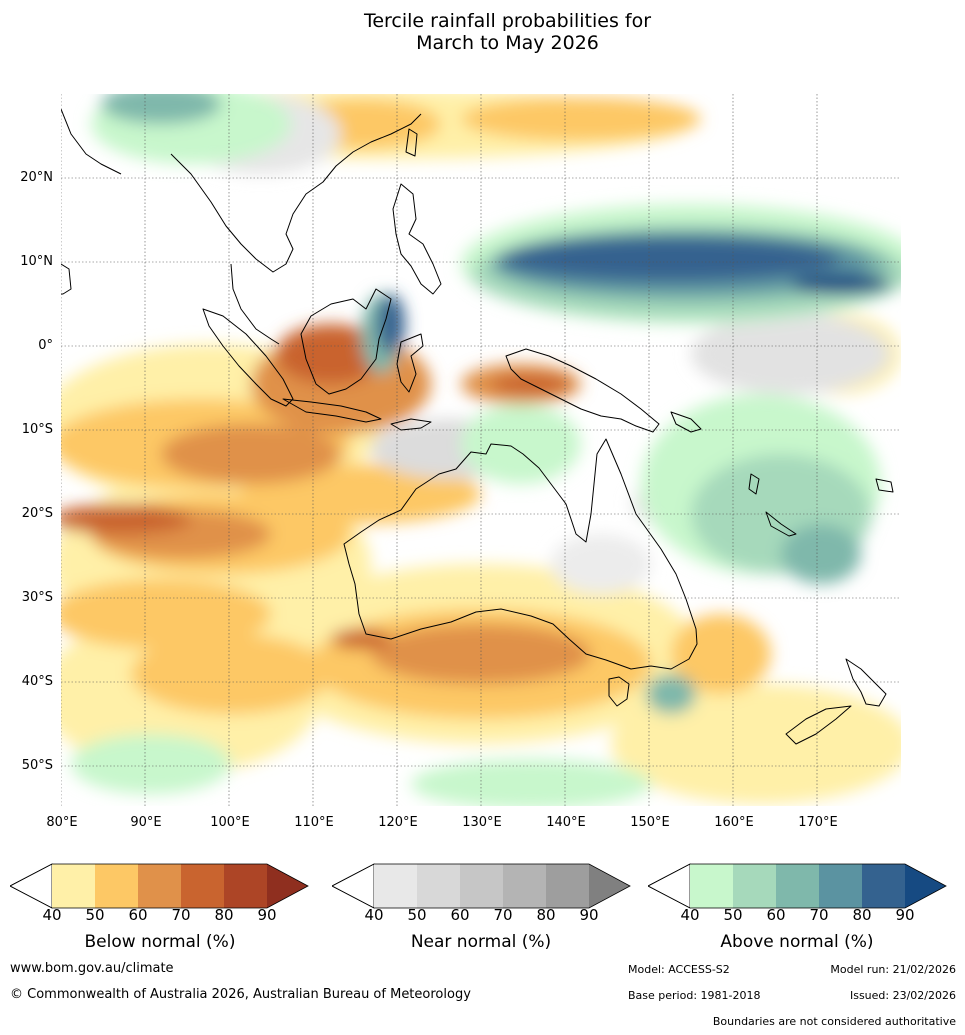  What do you see at coordinates (609, 886) in the screenshot?
I see `legend-near-overflow` at bounding box center [609, 886].